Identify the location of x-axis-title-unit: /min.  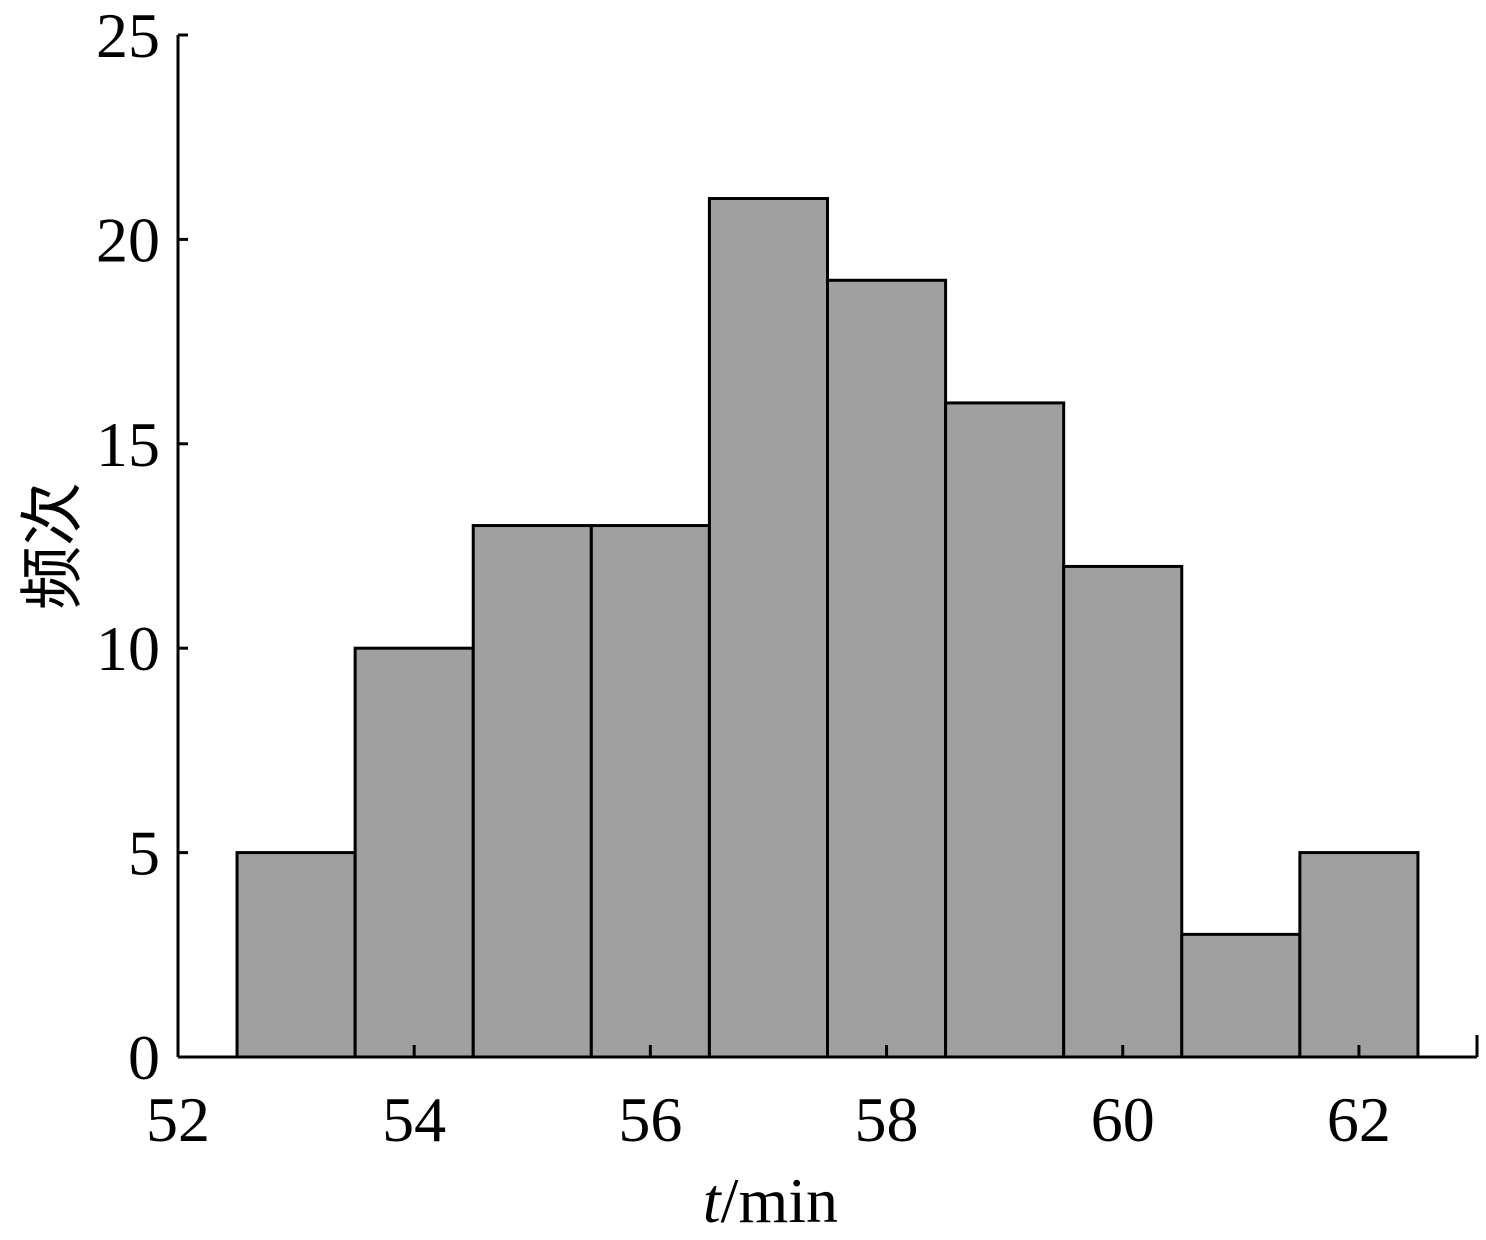
(779, 1200).